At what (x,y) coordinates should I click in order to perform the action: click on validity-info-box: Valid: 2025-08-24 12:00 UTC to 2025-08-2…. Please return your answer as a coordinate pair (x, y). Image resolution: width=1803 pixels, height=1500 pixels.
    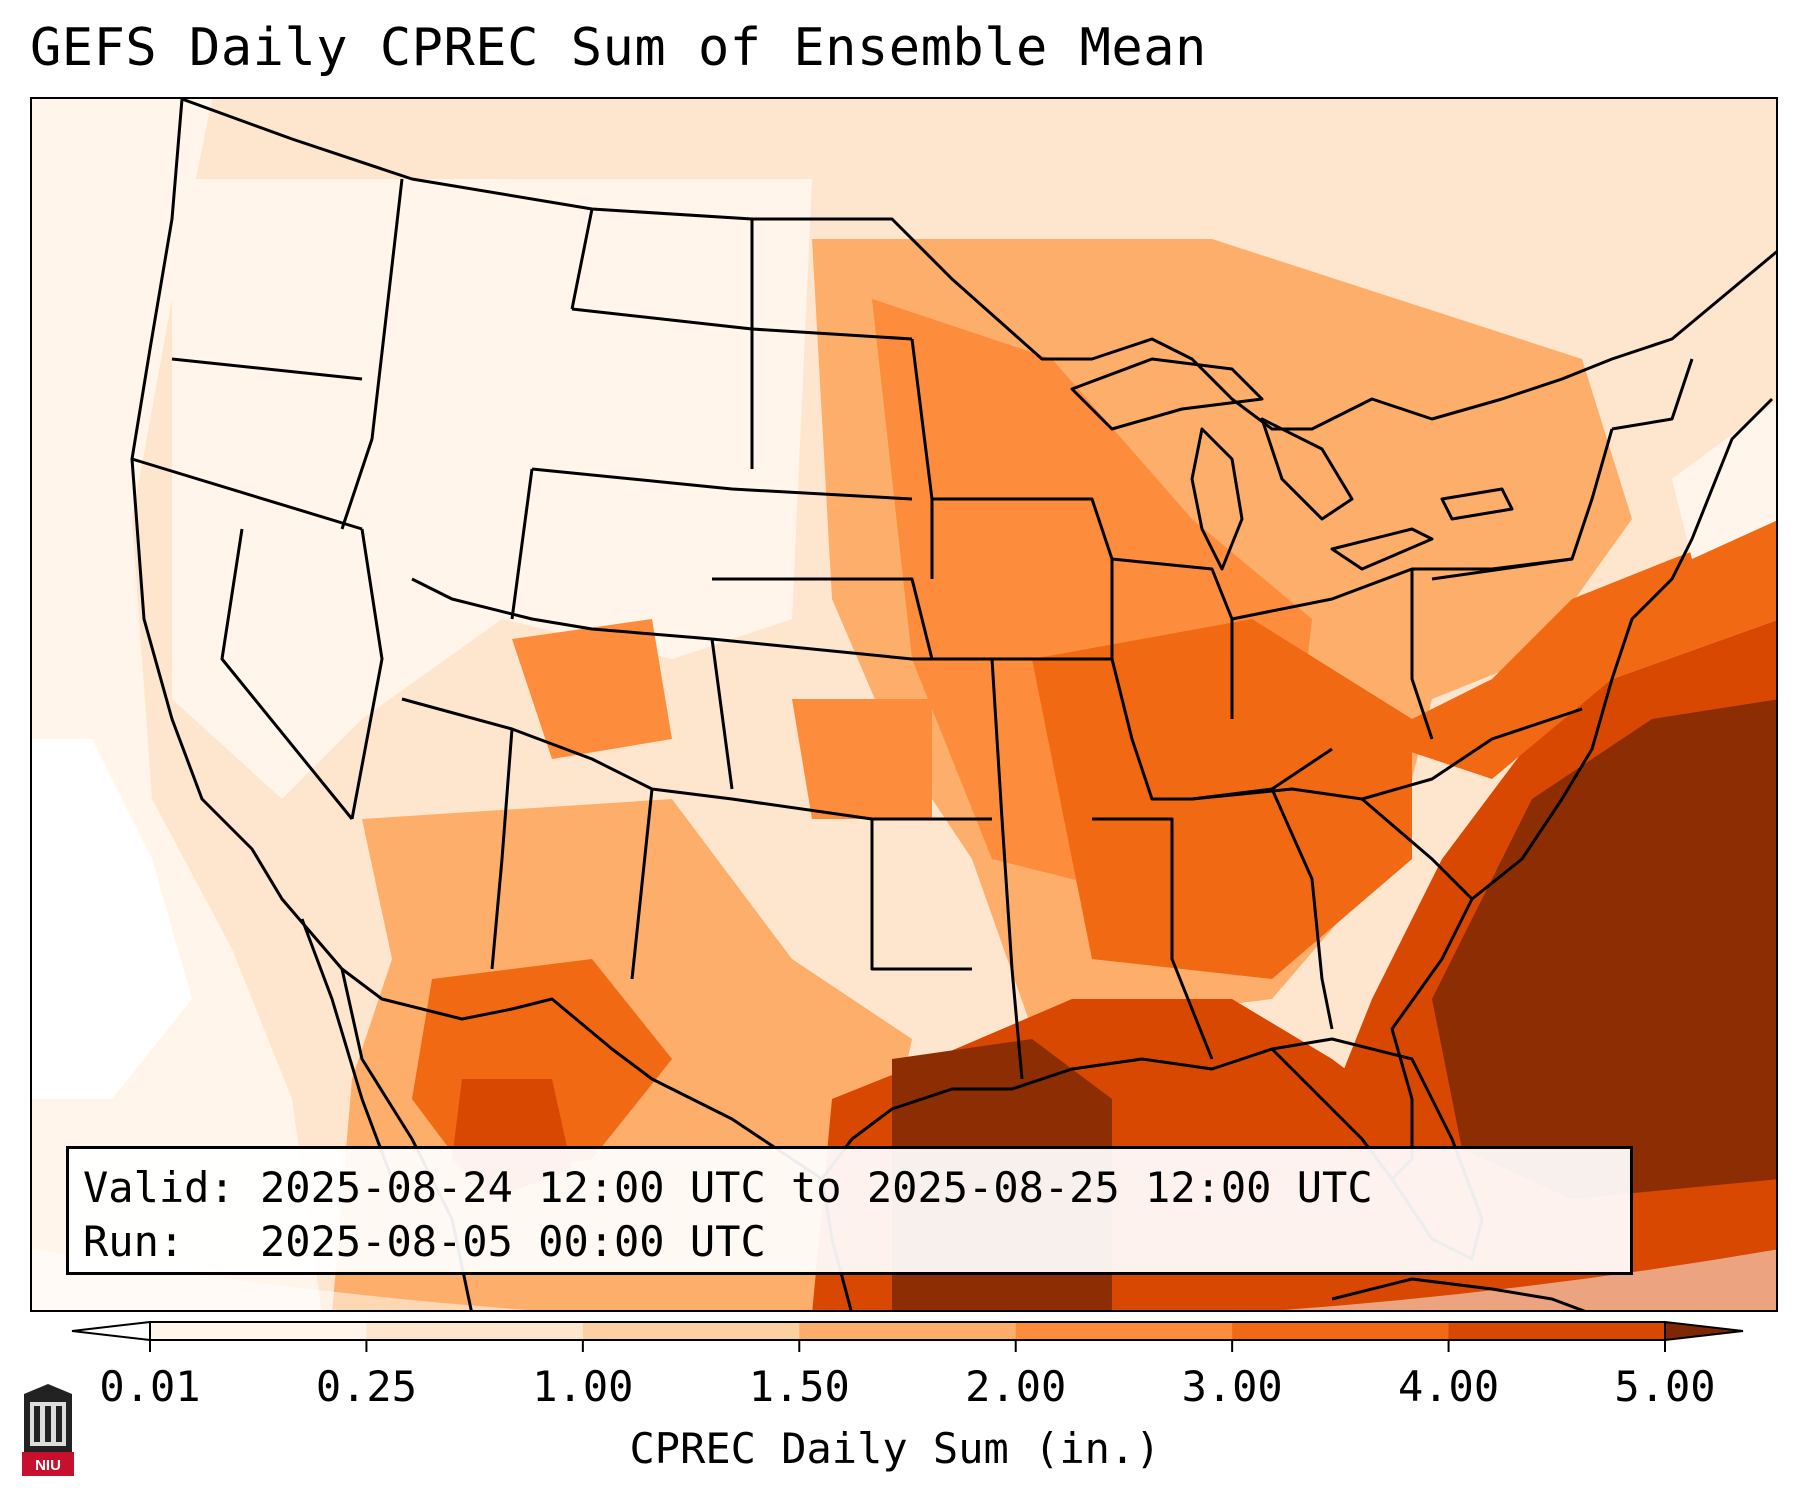
    Looking at the image, I should click on (849, 1210).